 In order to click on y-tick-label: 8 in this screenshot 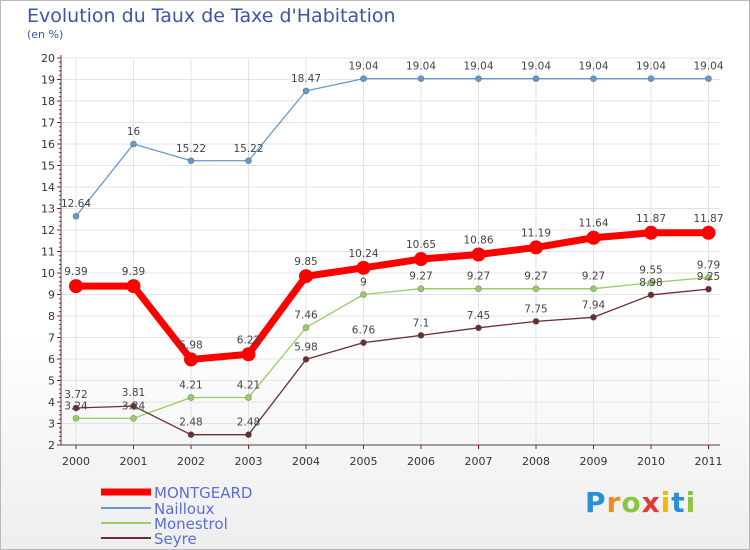, I will do `click(51, 316)`.